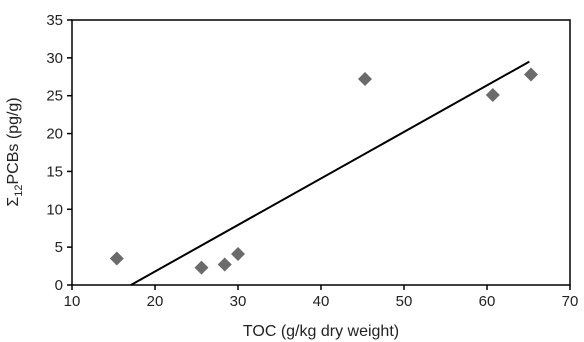  I want to click on y-axis-title-sigma: Σ, so click(13, 202).